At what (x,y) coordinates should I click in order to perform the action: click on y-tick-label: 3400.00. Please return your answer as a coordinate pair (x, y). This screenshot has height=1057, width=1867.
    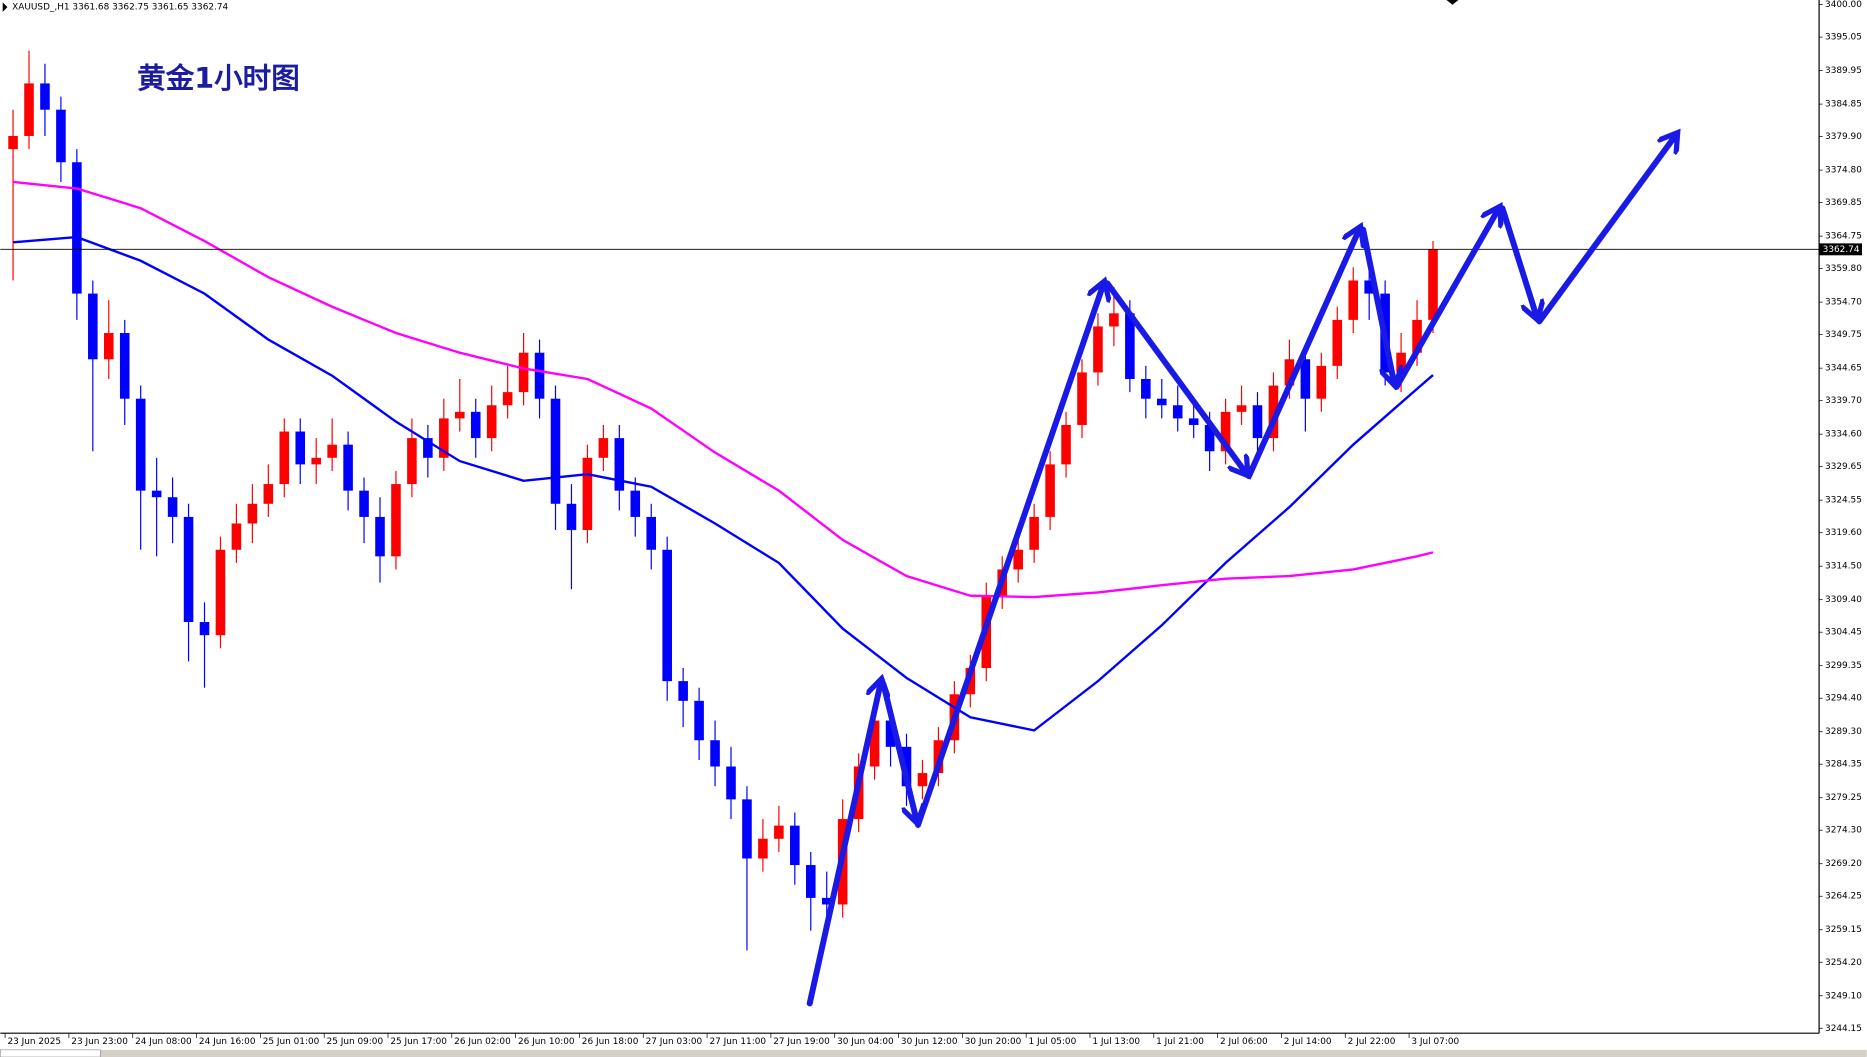
    Looking at the image, I should click on (1843, 5).